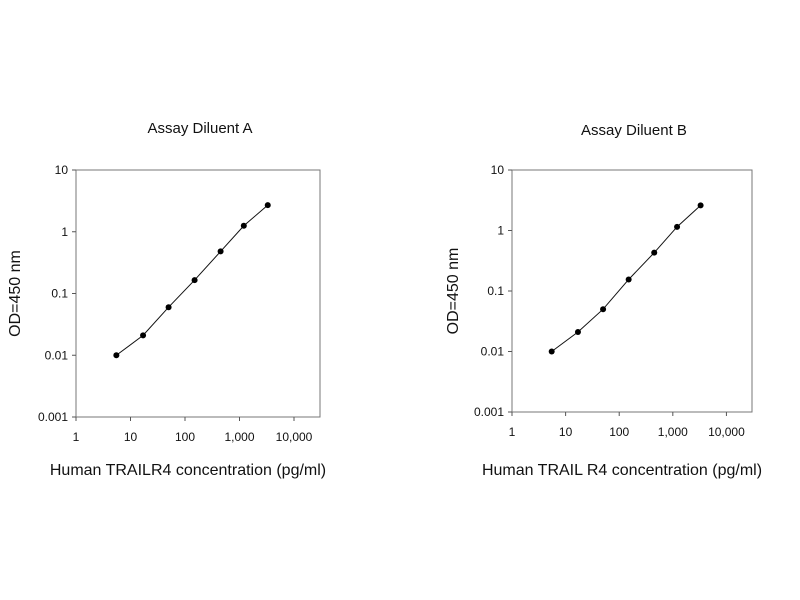 This screenshot has height=600, width=800. What do you see at coordinates (199, 128) in the screenshot?
I see `chart-title: Assay Diluent A` at bounding box center [199, 128].